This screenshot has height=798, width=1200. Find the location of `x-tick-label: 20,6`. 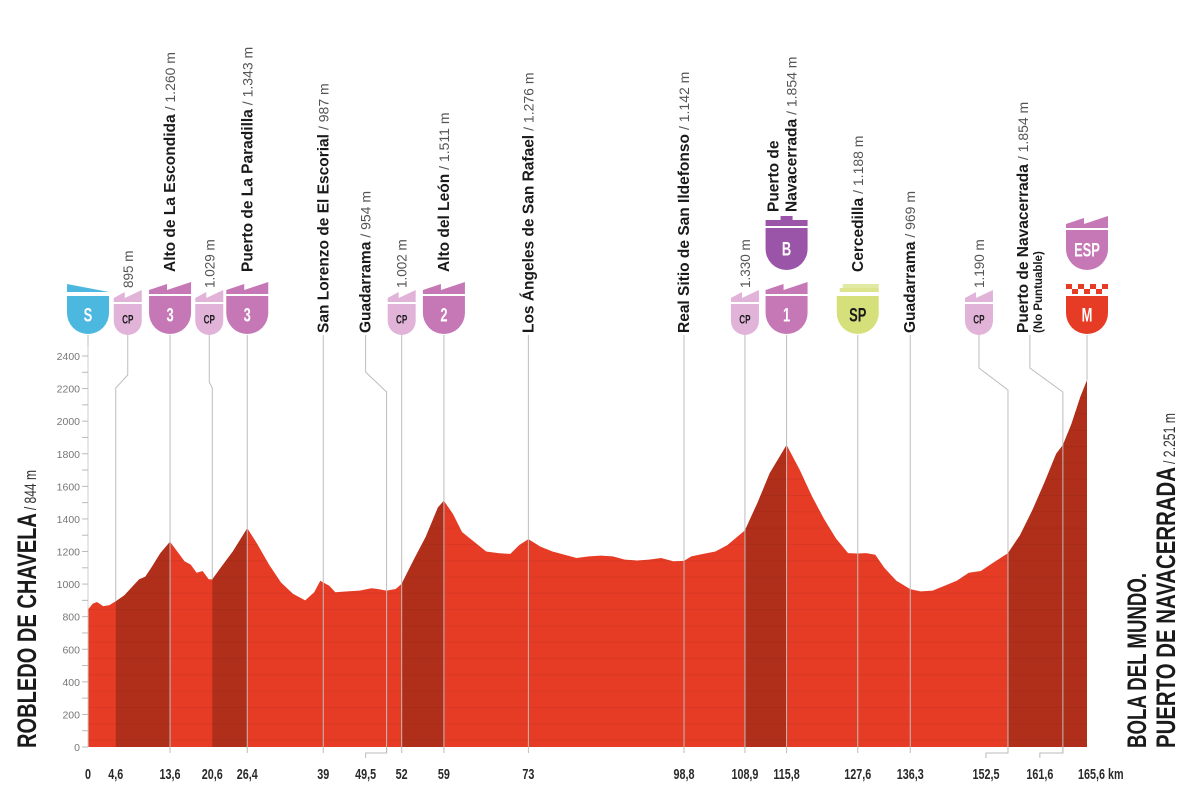

x-tick-label: 20,6 is located at coordinates (212, 773).